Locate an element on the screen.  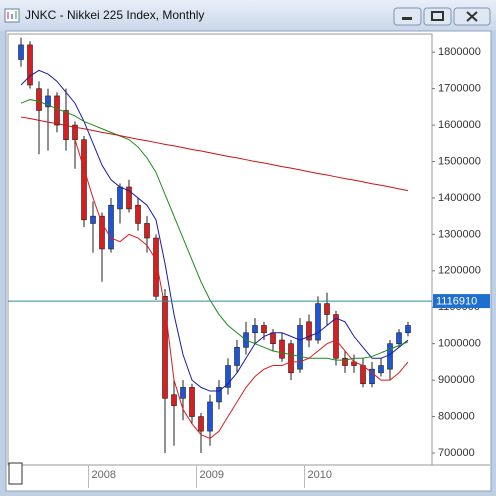
y-tick-label: 1200000 is located at coordinates (459, 271).